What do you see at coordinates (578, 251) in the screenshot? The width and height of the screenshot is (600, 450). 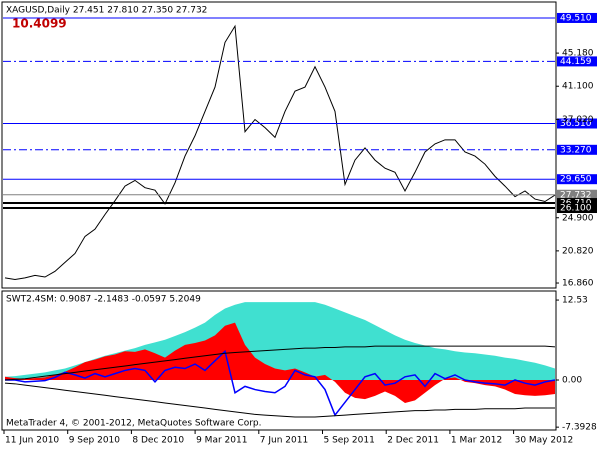 I see `y-tick-label: 20.820` at bounding box center [578, 251].